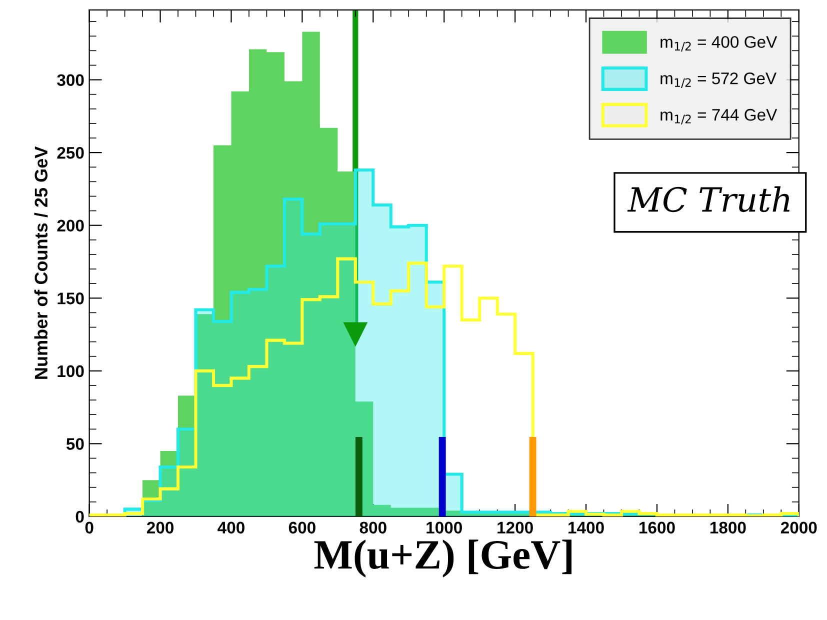 The width and height of the screenshot is (827, 620). I want to click on y-tick-label: 100, so click(71, 371).